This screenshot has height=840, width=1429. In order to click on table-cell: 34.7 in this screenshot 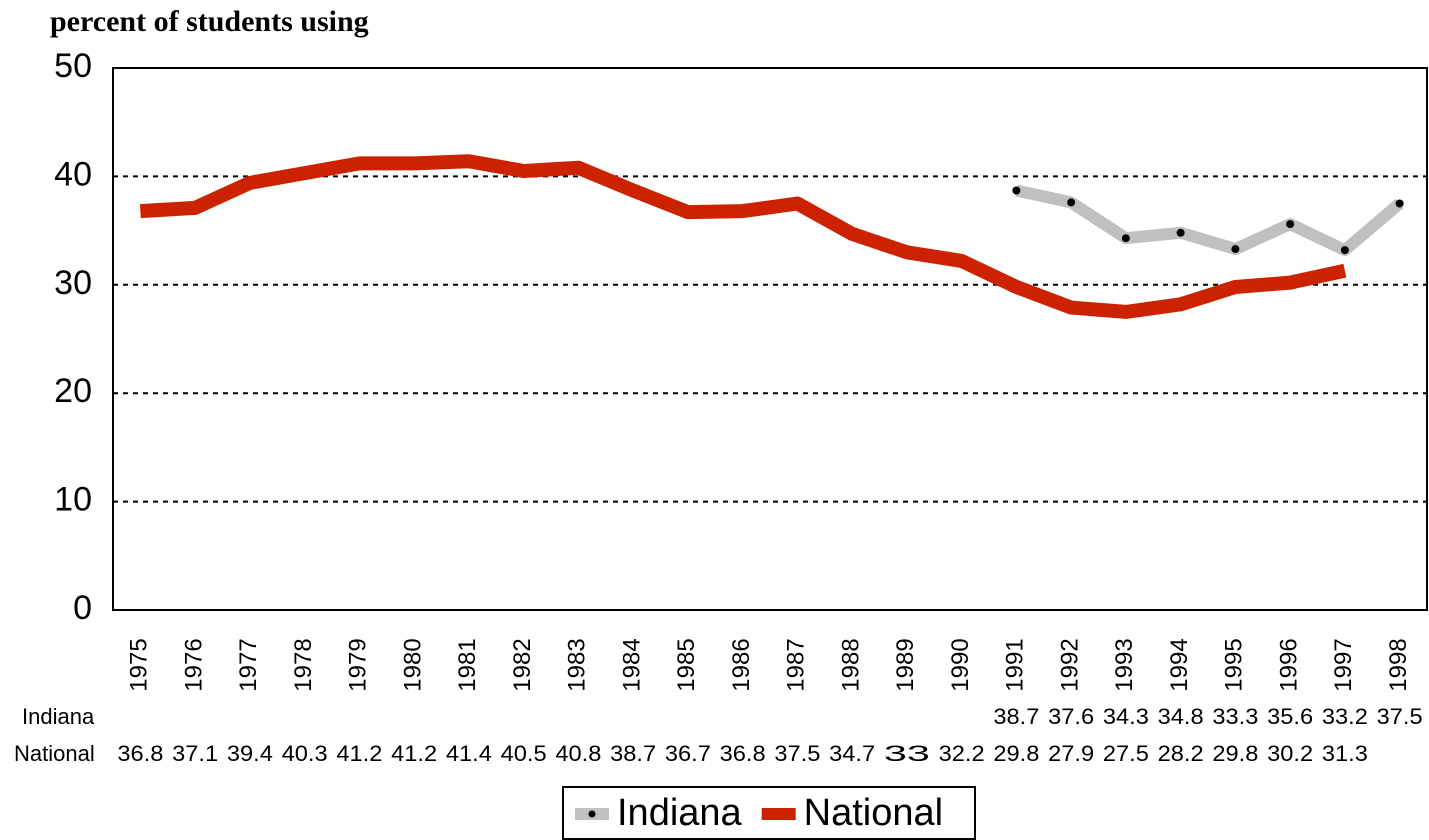, I will do `click(852, 753)`.